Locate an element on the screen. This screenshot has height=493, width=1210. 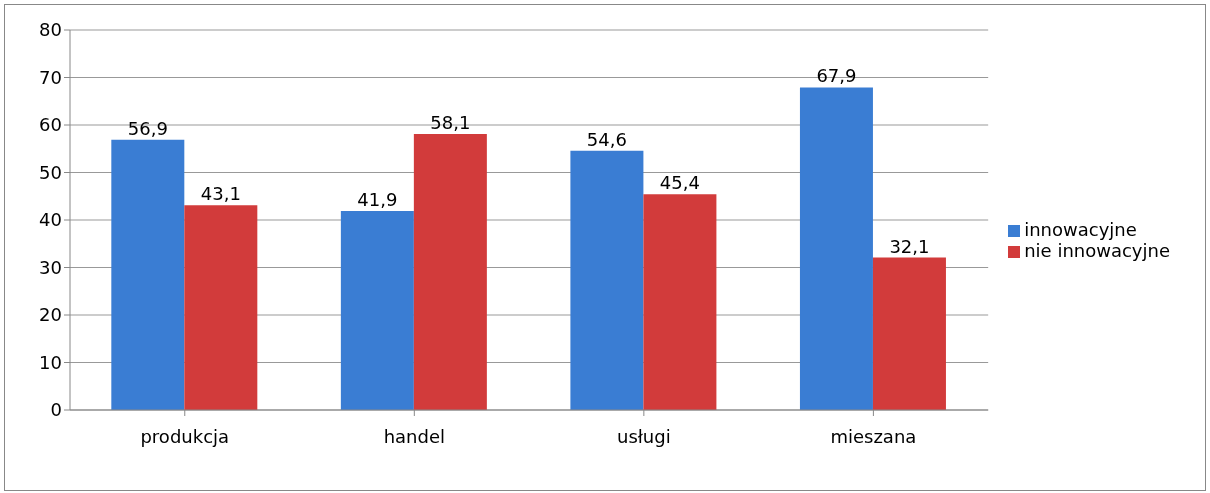
y-tick-label: 20 is located at coordinates (50, 315).